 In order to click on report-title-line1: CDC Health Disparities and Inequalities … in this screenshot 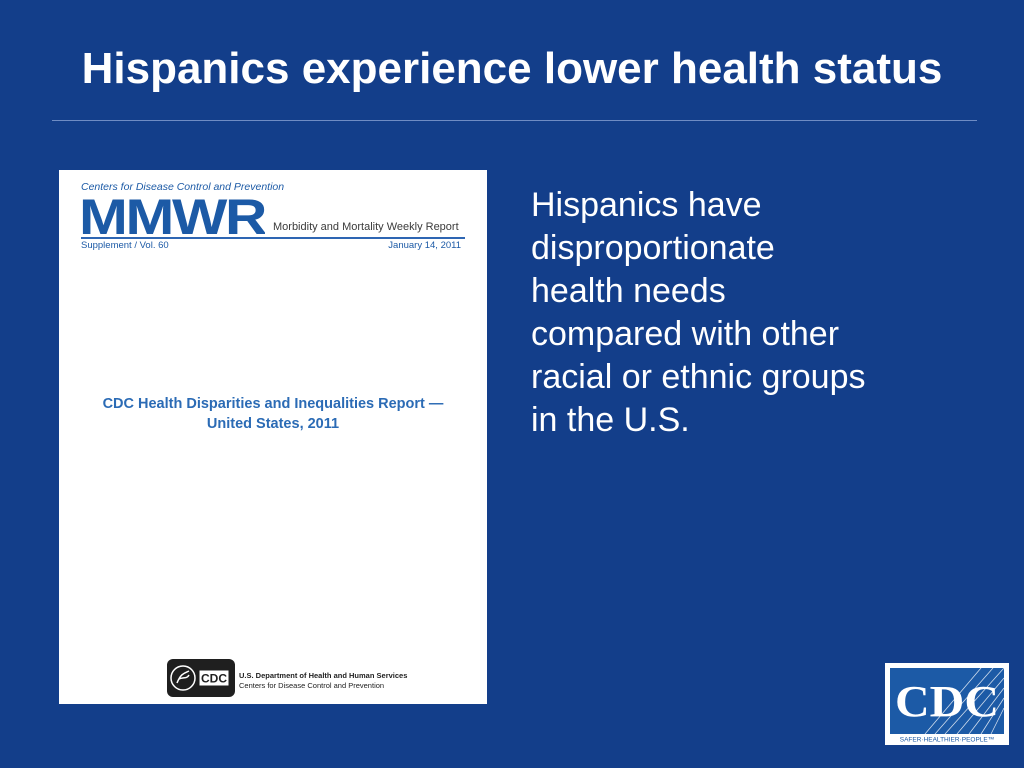, I will do `click(273, 404)`.